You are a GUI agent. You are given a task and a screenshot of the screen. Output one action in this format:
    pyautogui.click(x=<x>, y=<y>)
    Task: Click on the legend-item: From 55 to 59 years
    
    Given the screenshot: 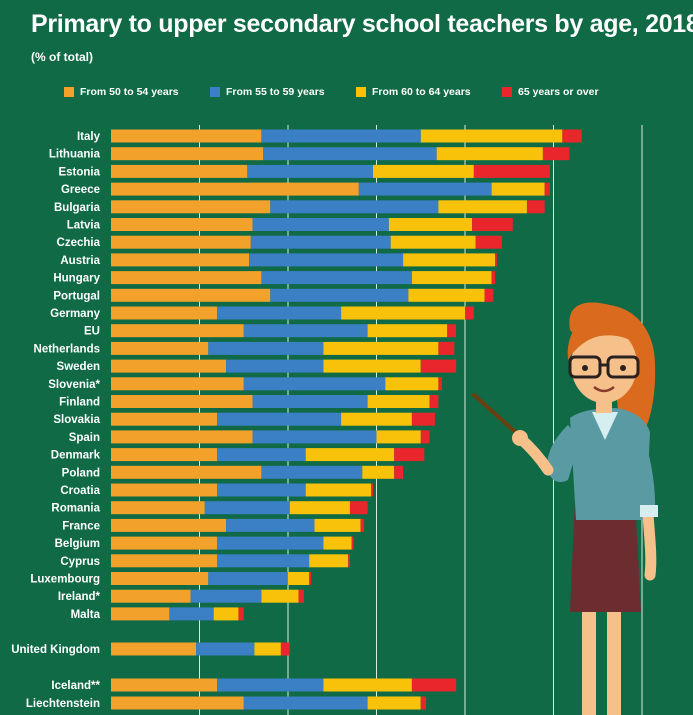 What is the action you would take?
    pyautogui.click(x=267, y=92)
    